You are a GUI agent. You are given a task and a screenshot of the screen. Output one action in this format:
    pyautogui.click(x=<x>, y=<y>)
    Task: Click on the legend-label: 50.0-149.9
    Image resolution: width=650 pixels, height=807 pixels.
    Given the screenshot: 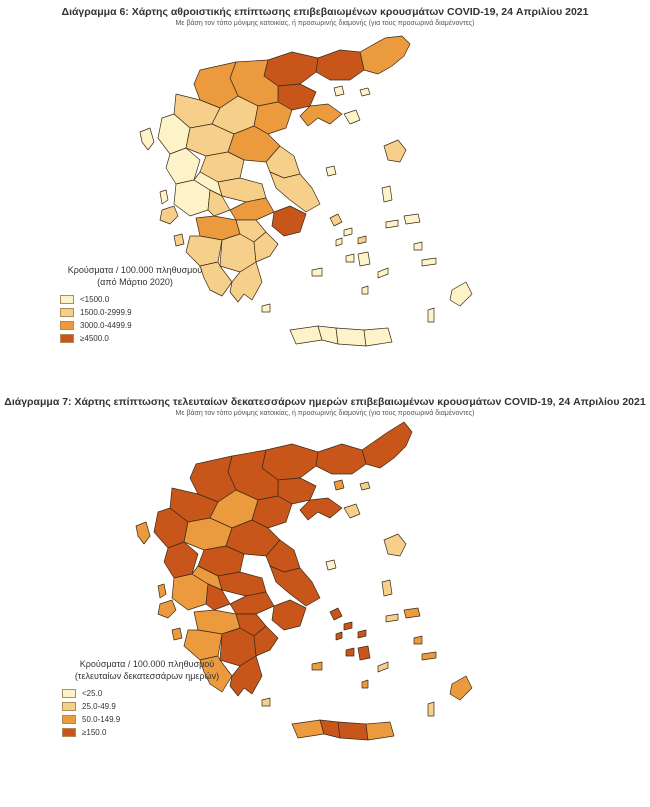 What is the action you would take?
    pyautogui.click(x=101, y=719)
    